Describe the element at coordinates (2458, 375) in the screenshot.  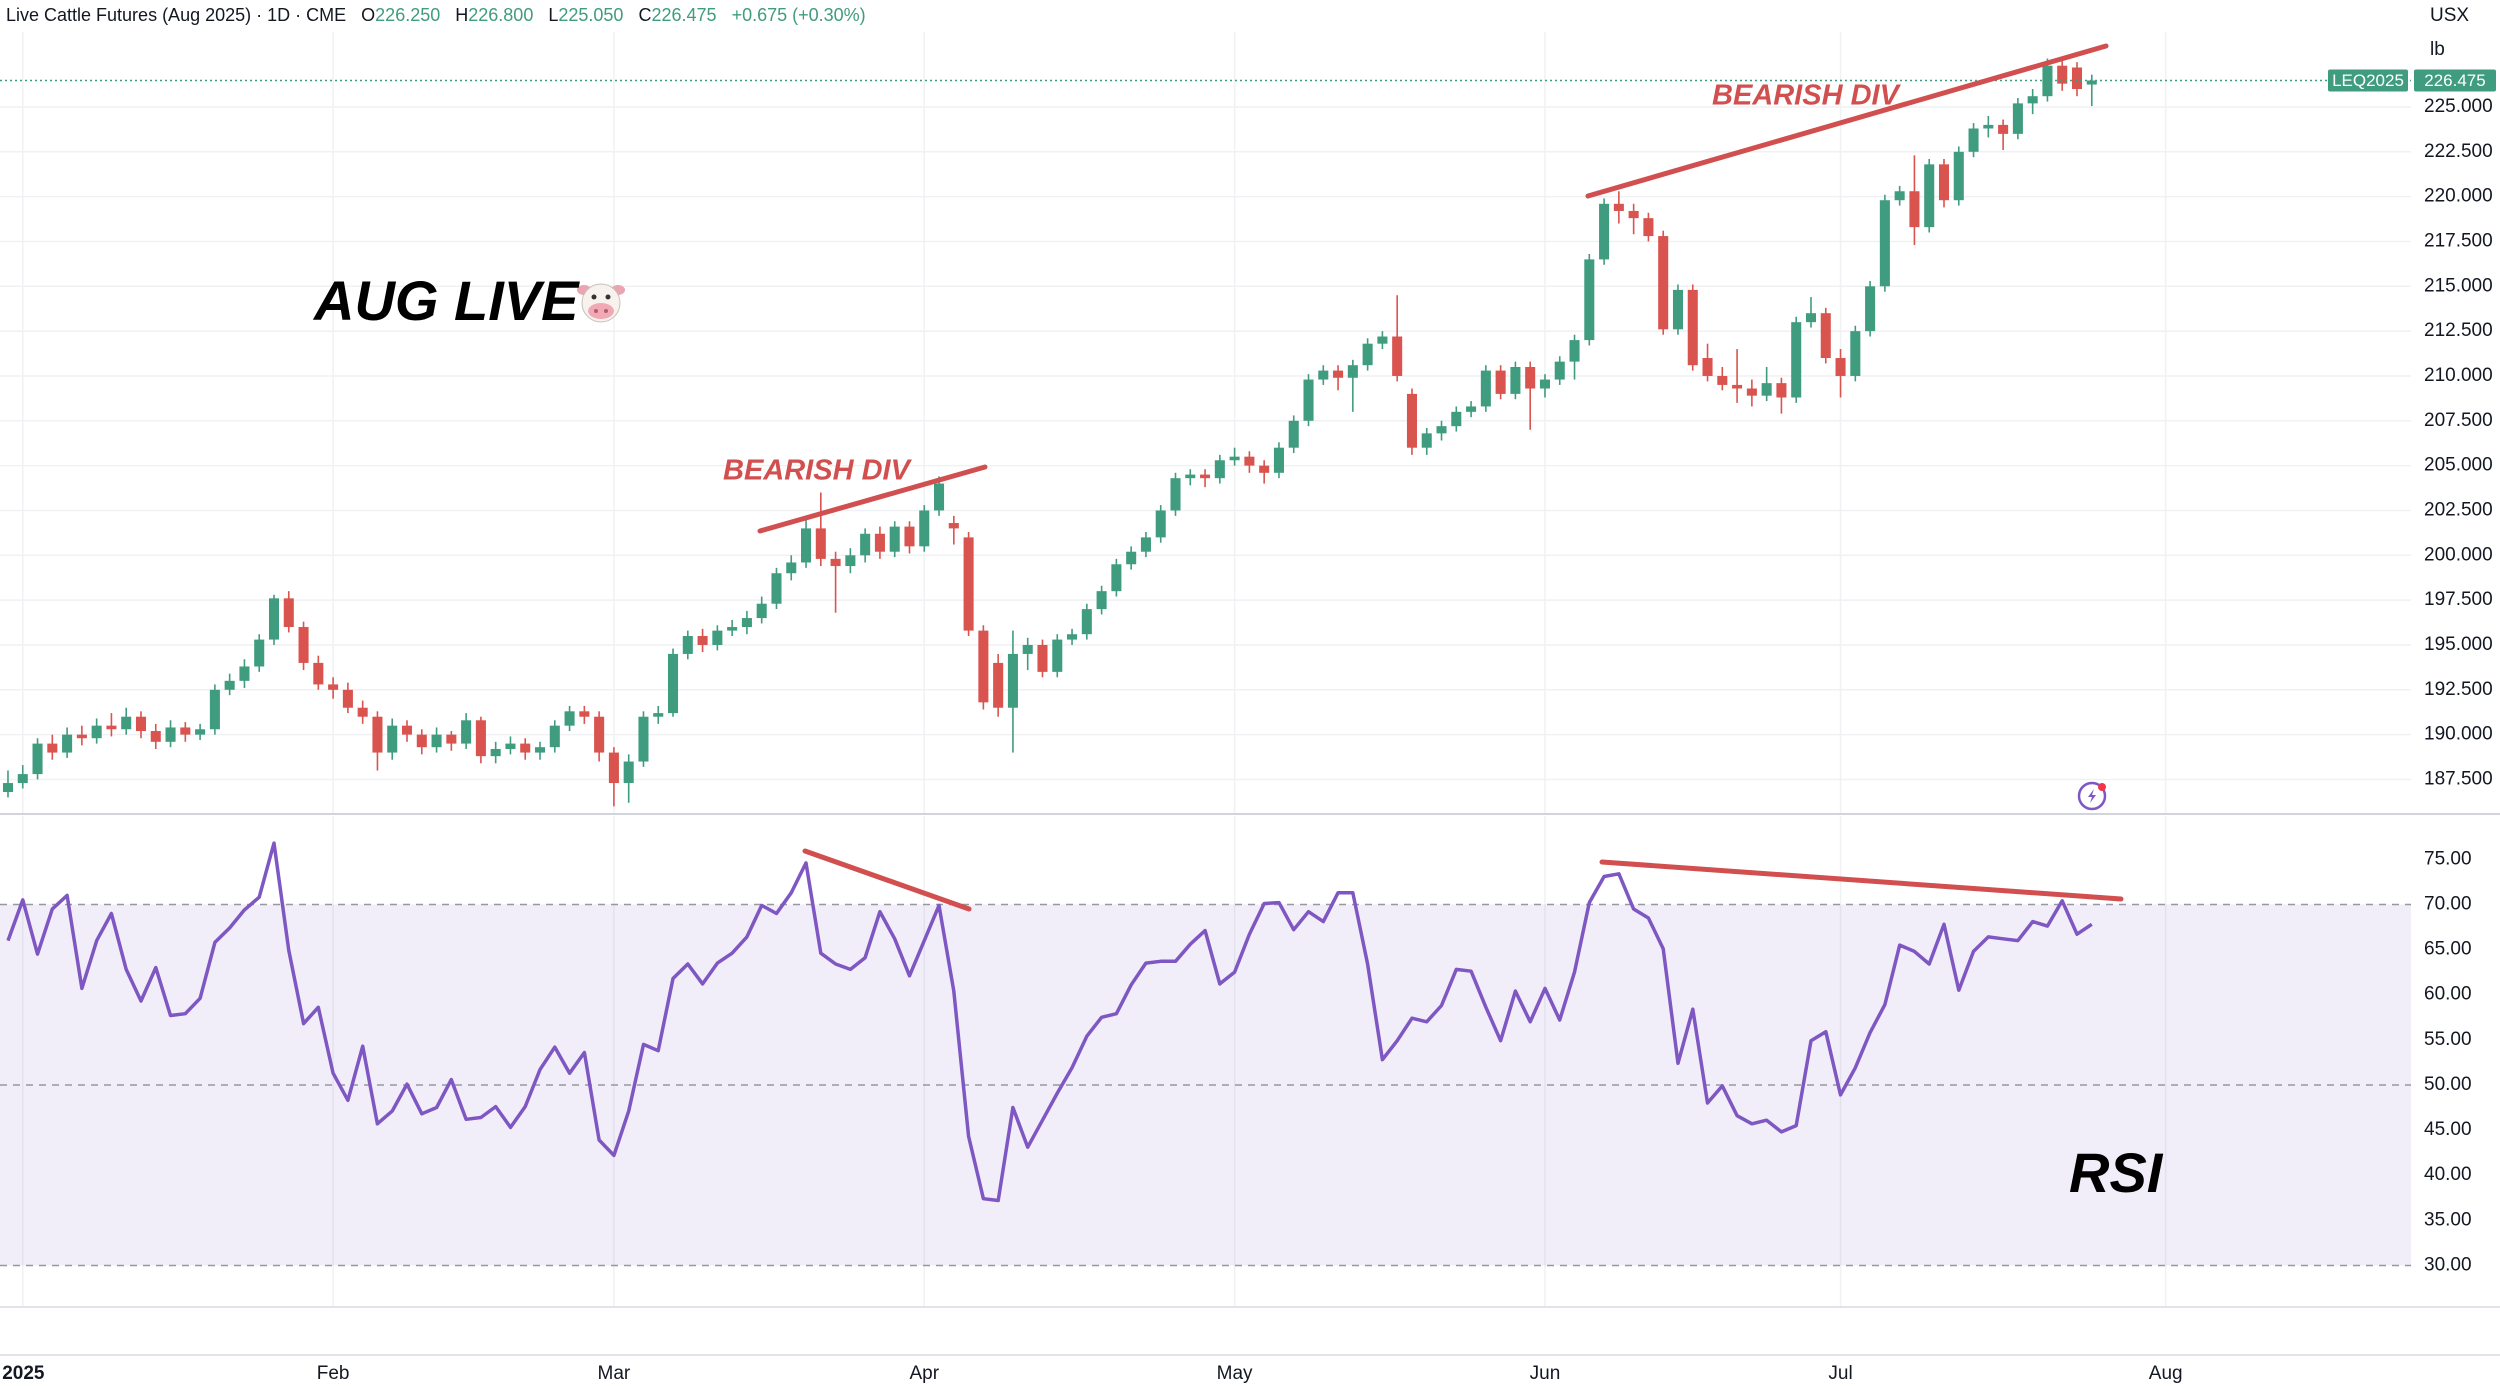
I see `y-tick-label: 210.000` at that location.